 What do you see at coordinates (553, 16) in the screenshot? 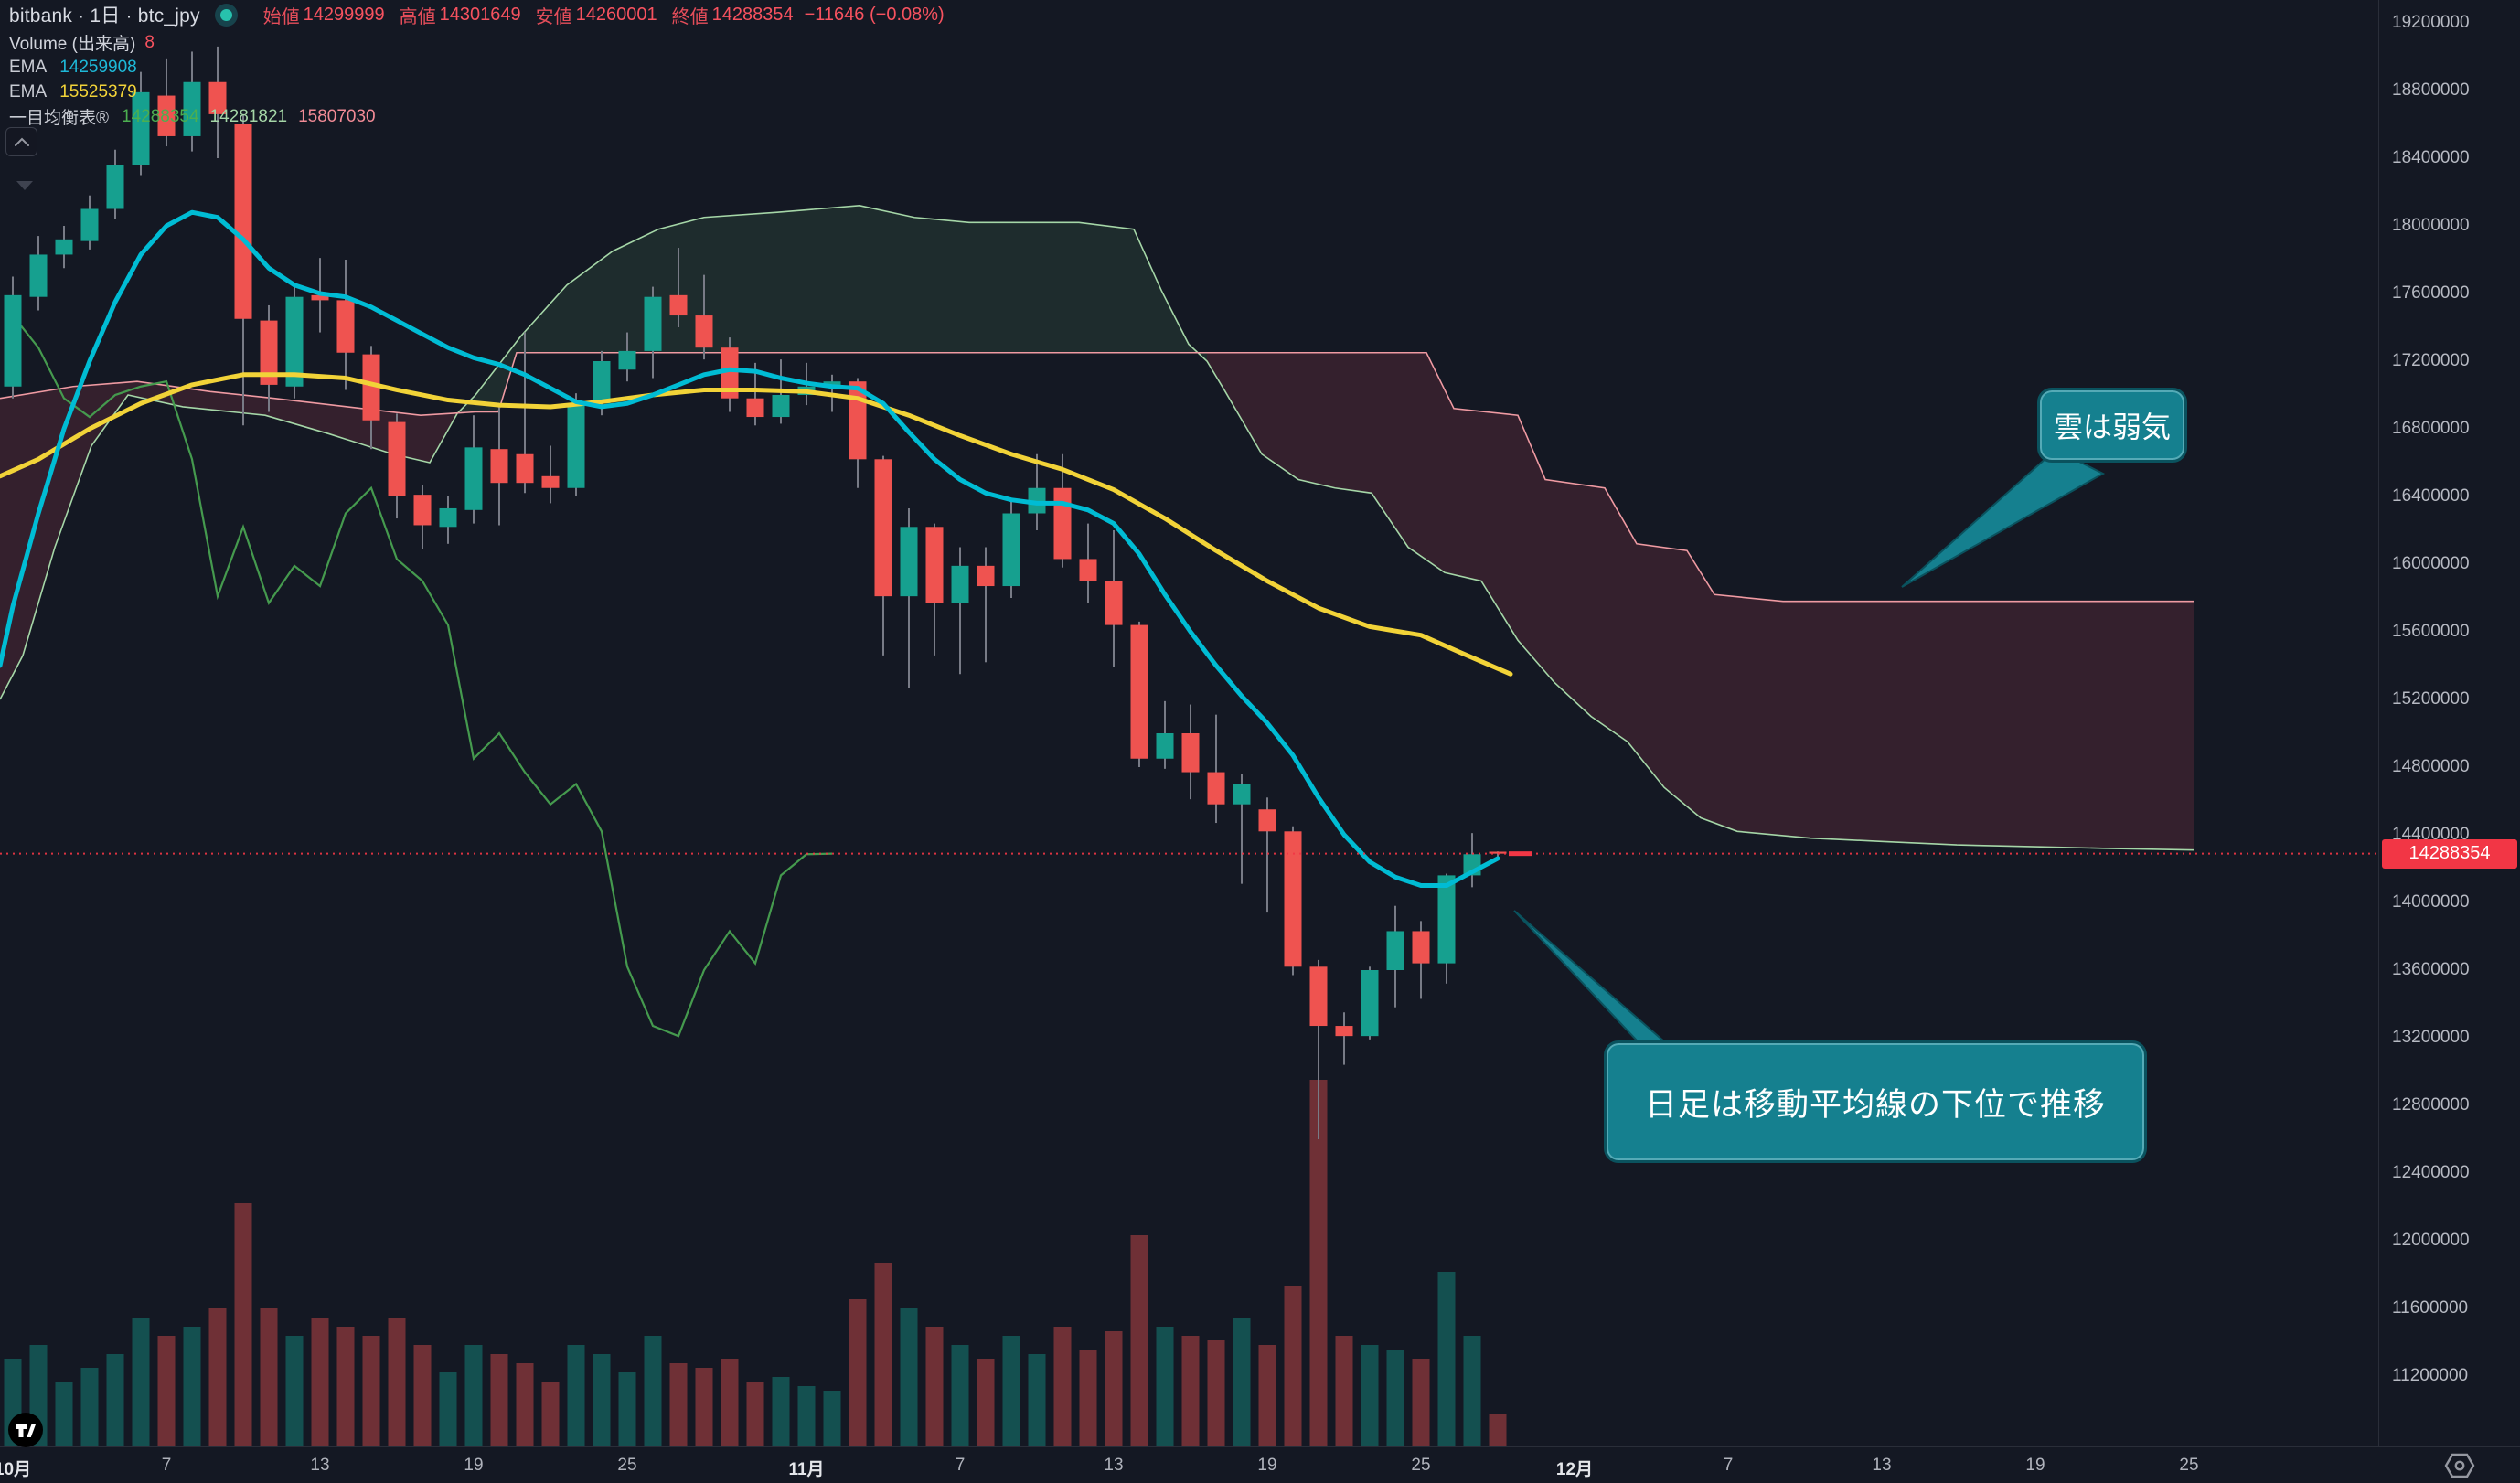
I see `low-label: 安値` at bounding box center [553, 16].